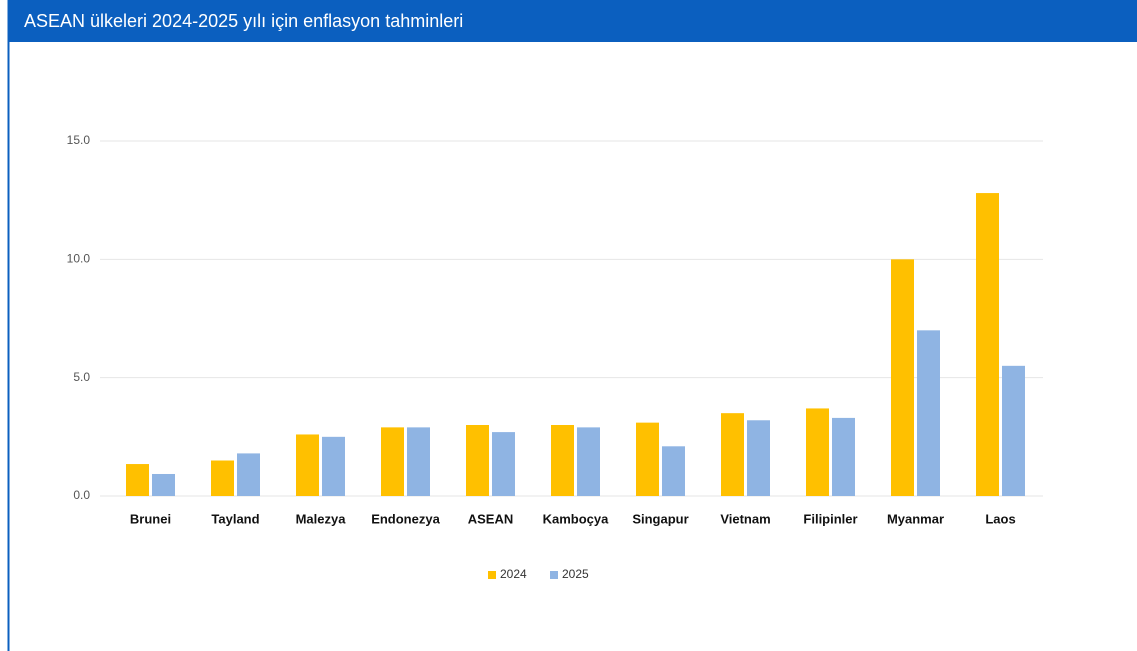 The height and width of the screenshot is (651, 1137). What do you see at coordinates (491, 518) in the screenshot?
I see `x-tick-label: ASEAN` at bounding box center [491, 518].